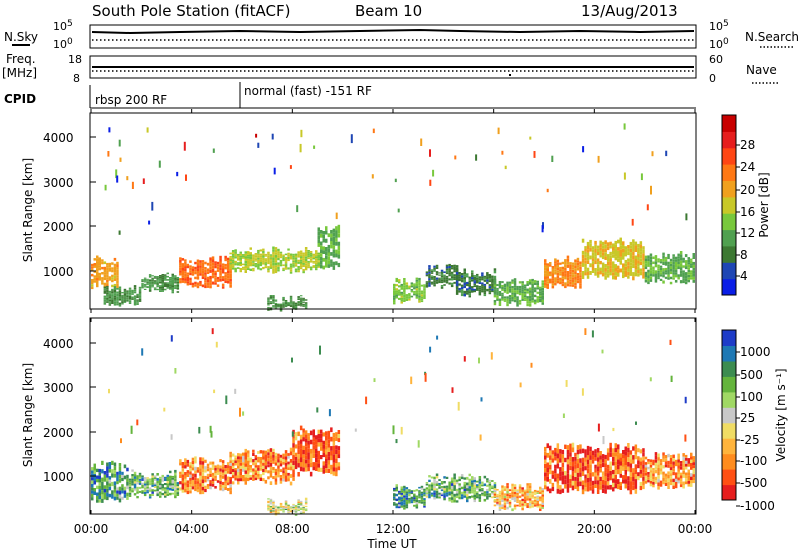 Image resolution: width=800 pixels, height=558 pixels. Describe the element at coordinates (401, 35) in the screenshot. I see `noise-strip: N.Sky 105 100 105 100 N.Search` at that location.